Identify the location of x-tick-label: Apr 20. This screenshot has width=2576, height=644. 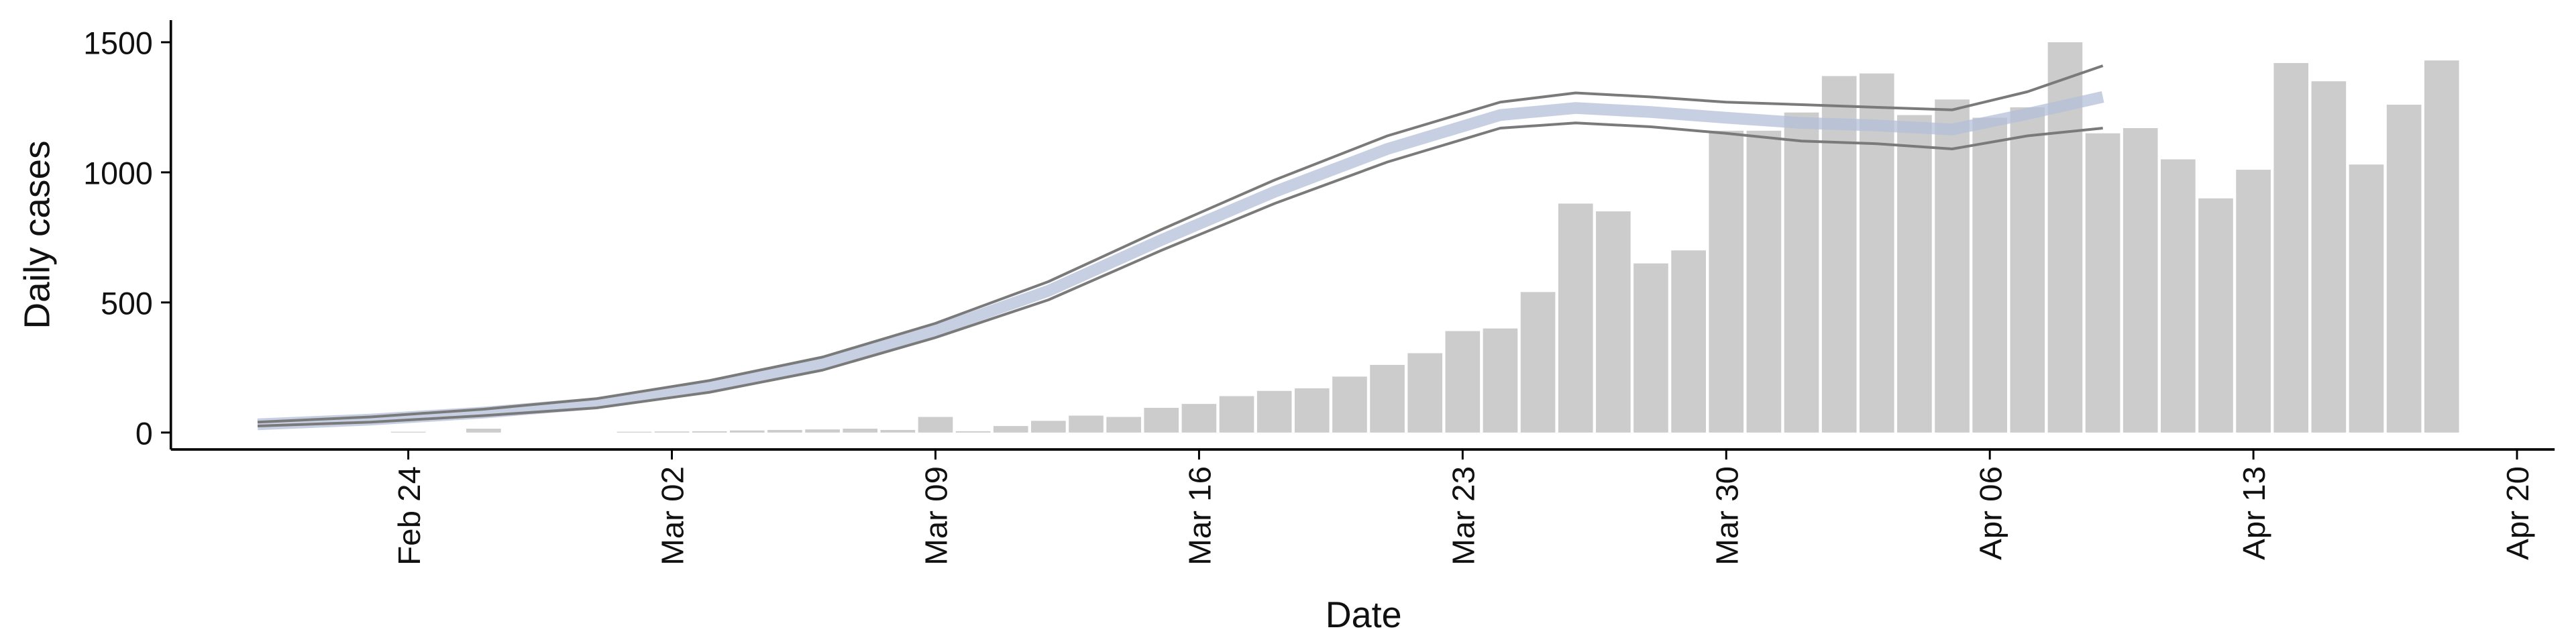
(2517, 513).